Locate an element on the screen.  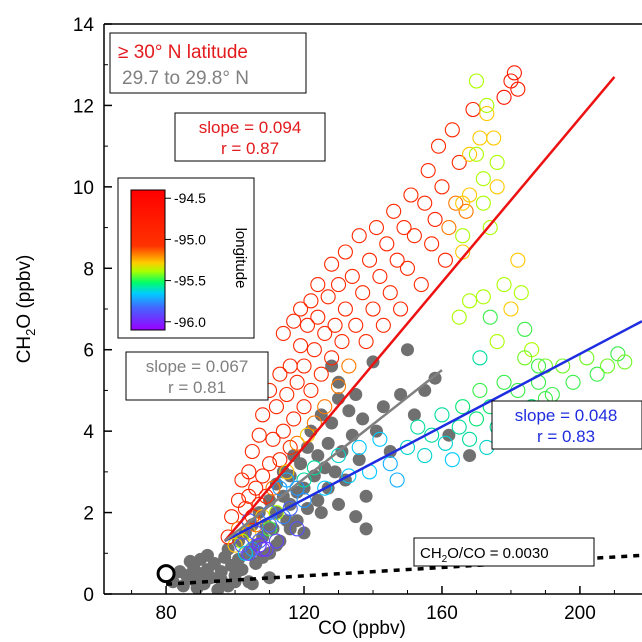
blue-r-text: r = 0.83 is located at coordinates (566, 436).